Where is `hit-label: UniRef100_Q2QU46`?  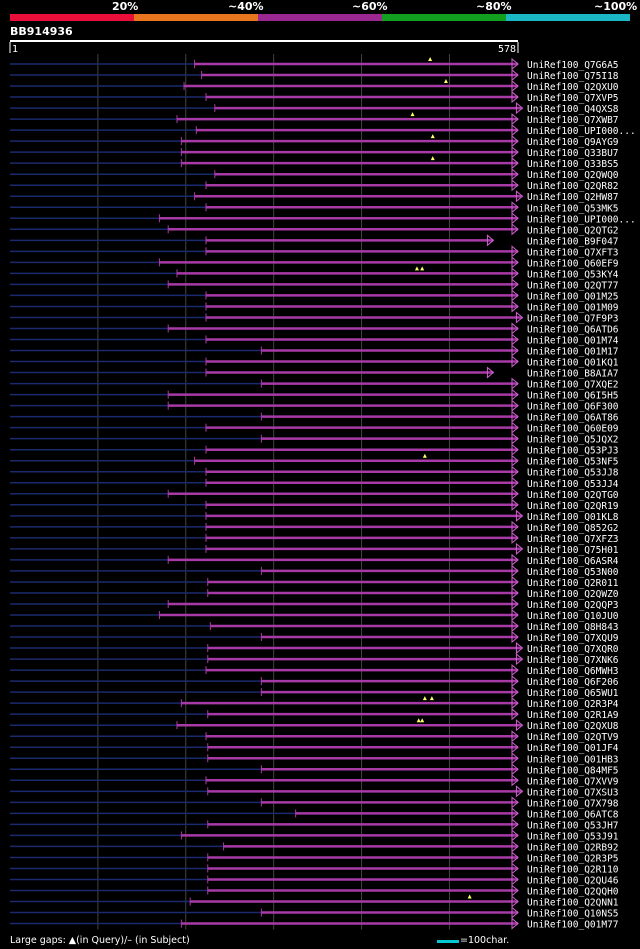 hit-label: UniRef100_Q2QU46 is located at coordinates (573, 880).